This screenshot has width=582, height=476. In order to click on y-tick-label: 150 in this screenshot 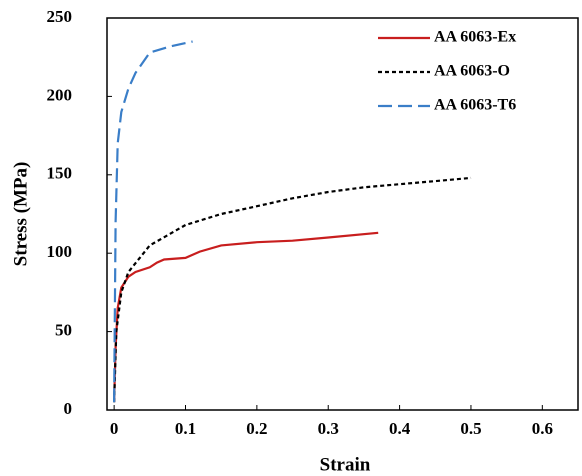, I will do `click(60, 173)`.